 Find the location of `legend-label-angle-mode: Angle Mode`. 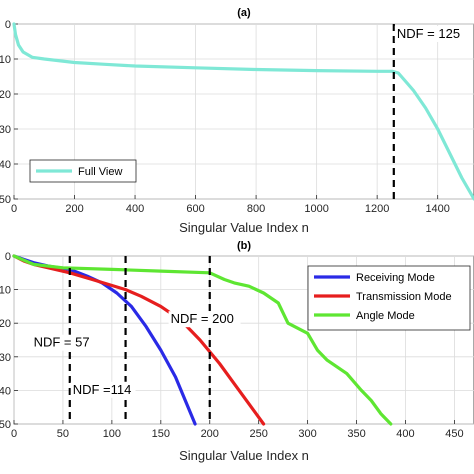

legend-label-angle-mode: Angle Mode is located at coordinates (385, 316).